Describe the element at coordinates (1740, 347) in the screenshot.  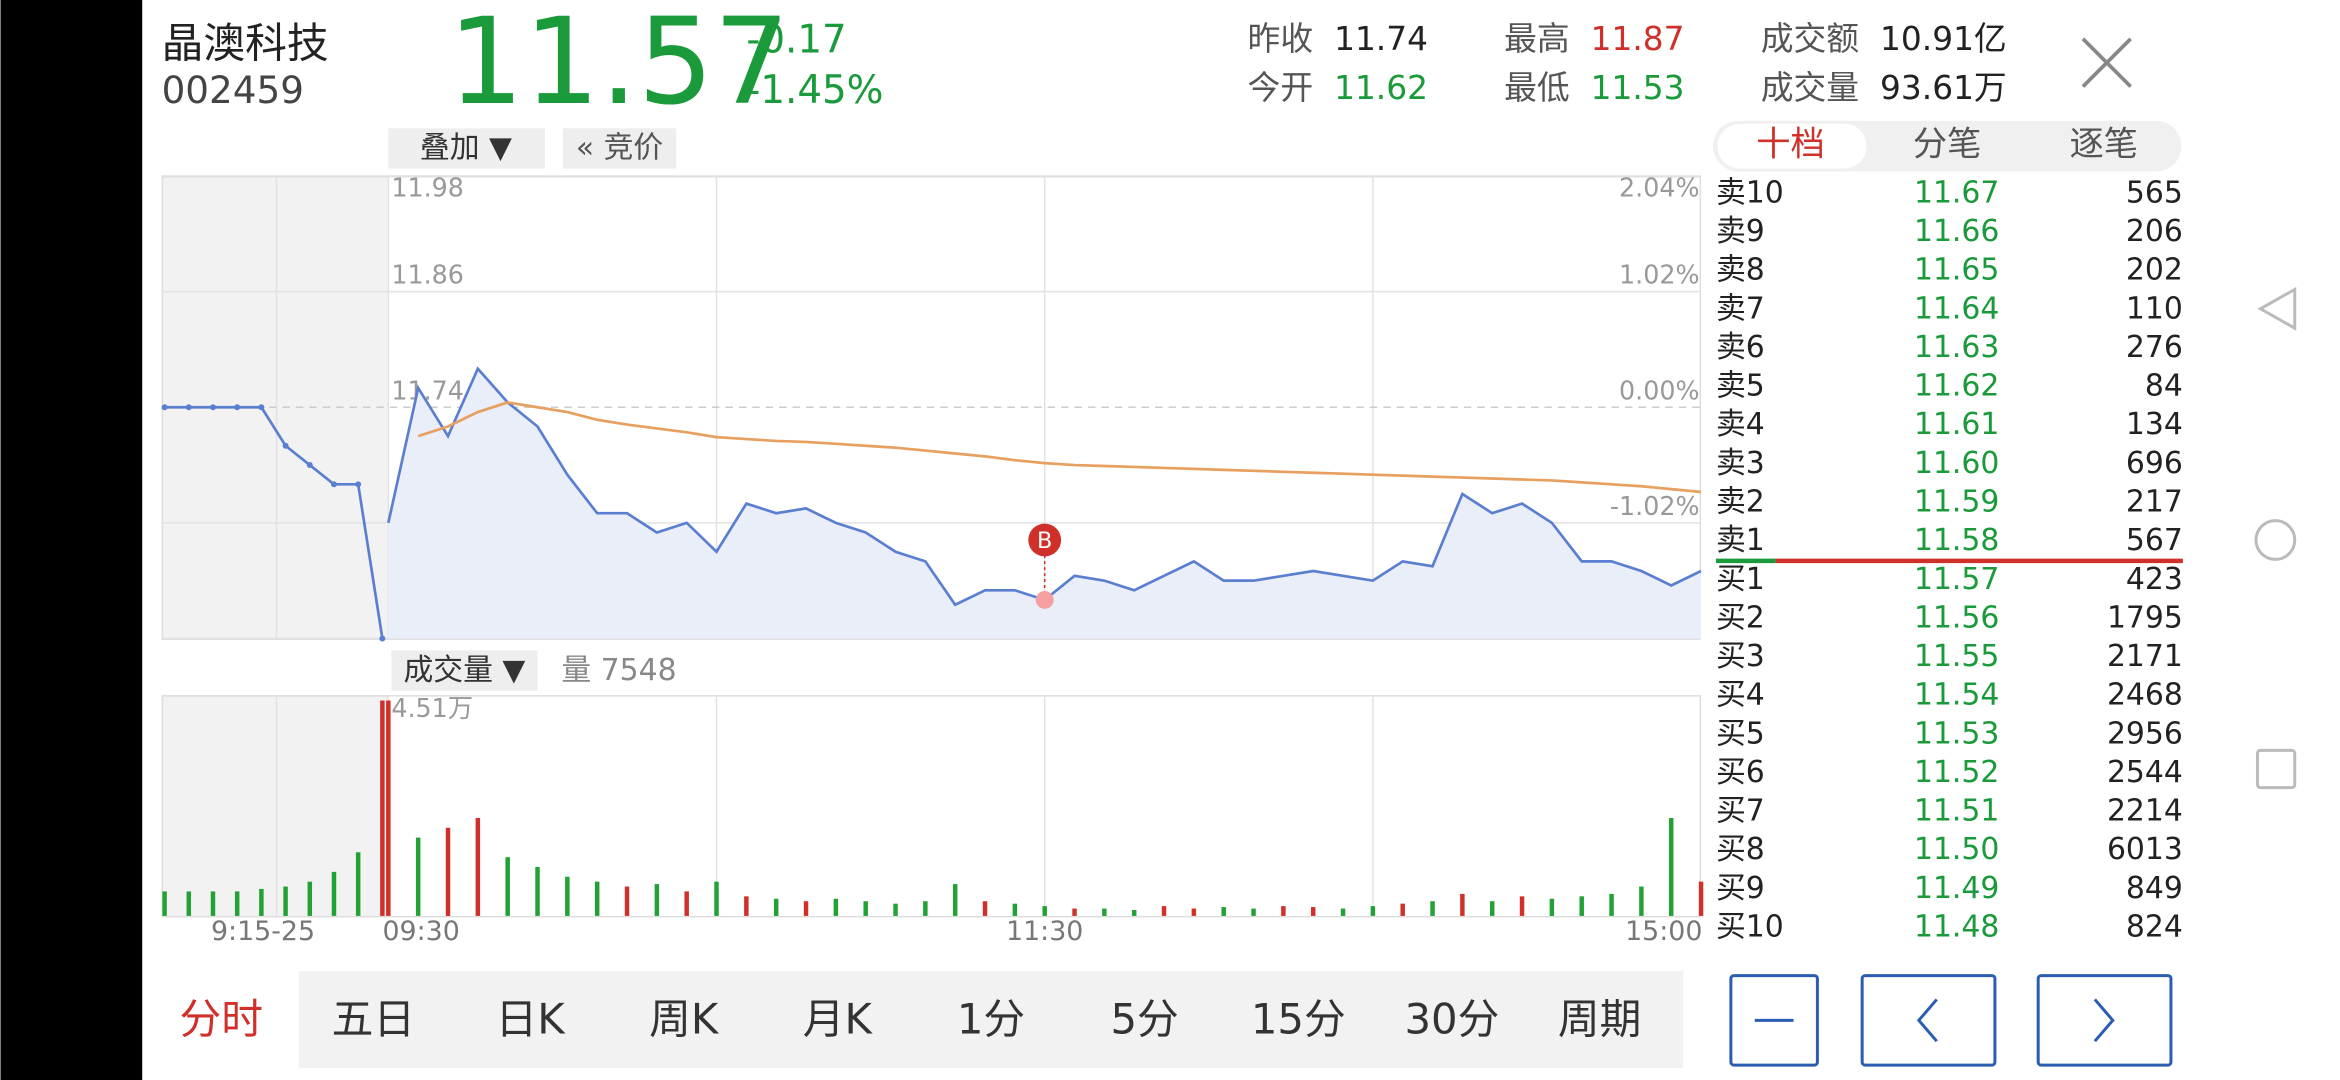
I see `order-side: 卖6` at that location.